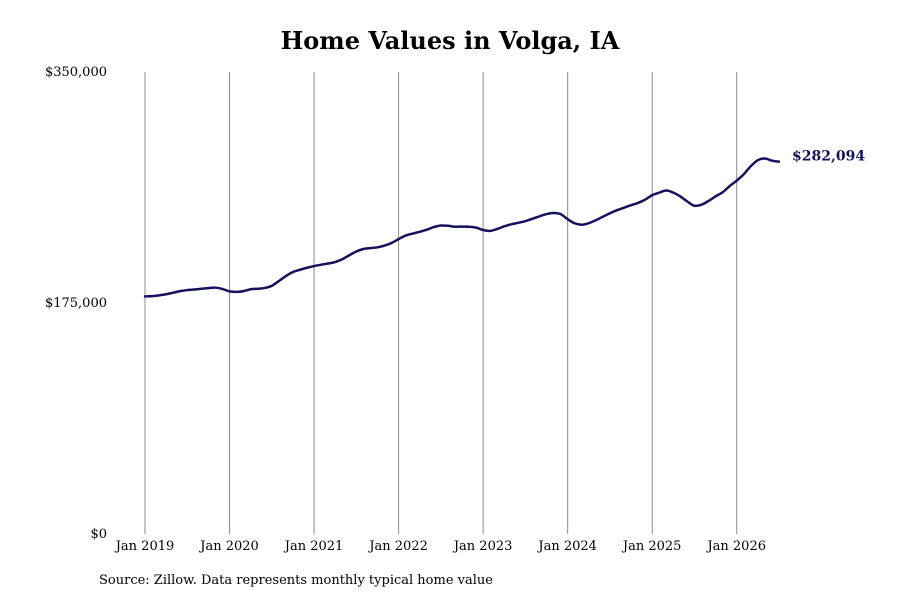  Describe the element at coordinates (651, 546) in the screenshot. I see `x-tick-label: Jan 2025` at that location.